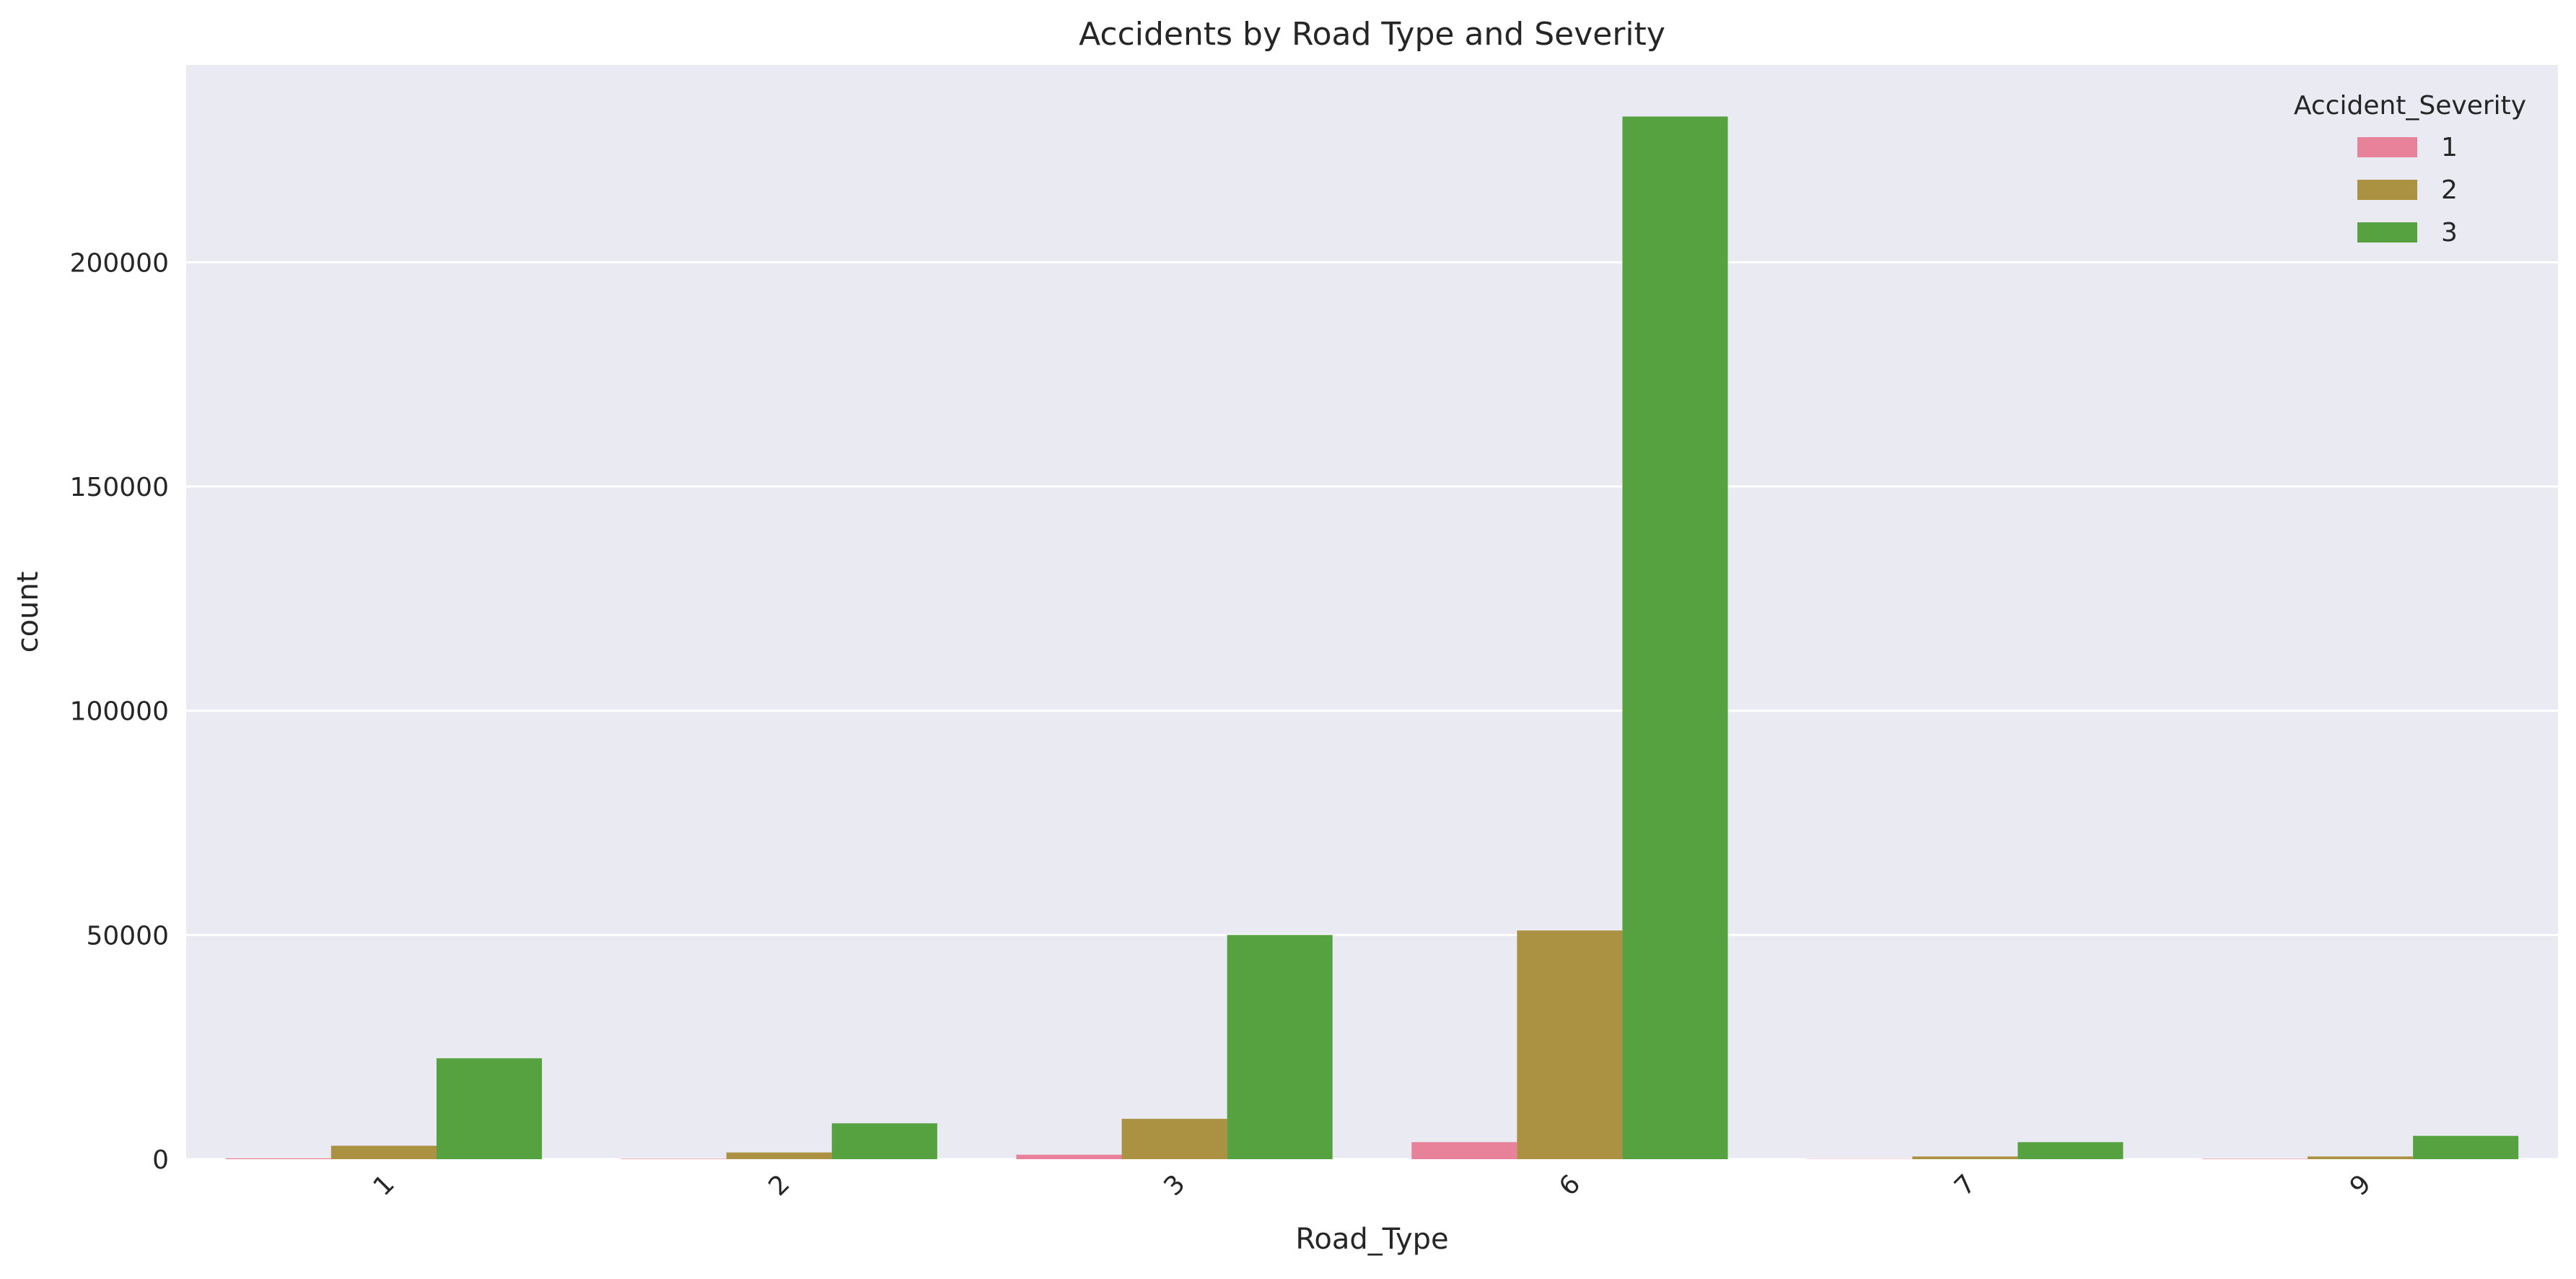  I want to click on y-tick-label: 50000, so click(128, 936).